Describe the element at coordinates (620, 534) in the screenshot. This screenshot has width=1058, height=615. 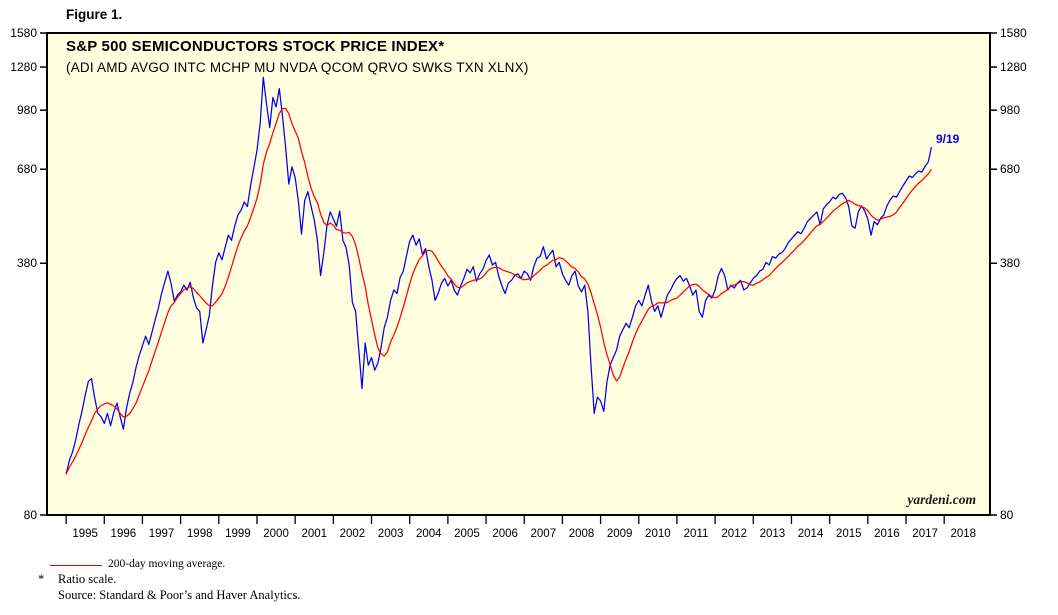
I see `x-axis-year-label: 2009` at that location.